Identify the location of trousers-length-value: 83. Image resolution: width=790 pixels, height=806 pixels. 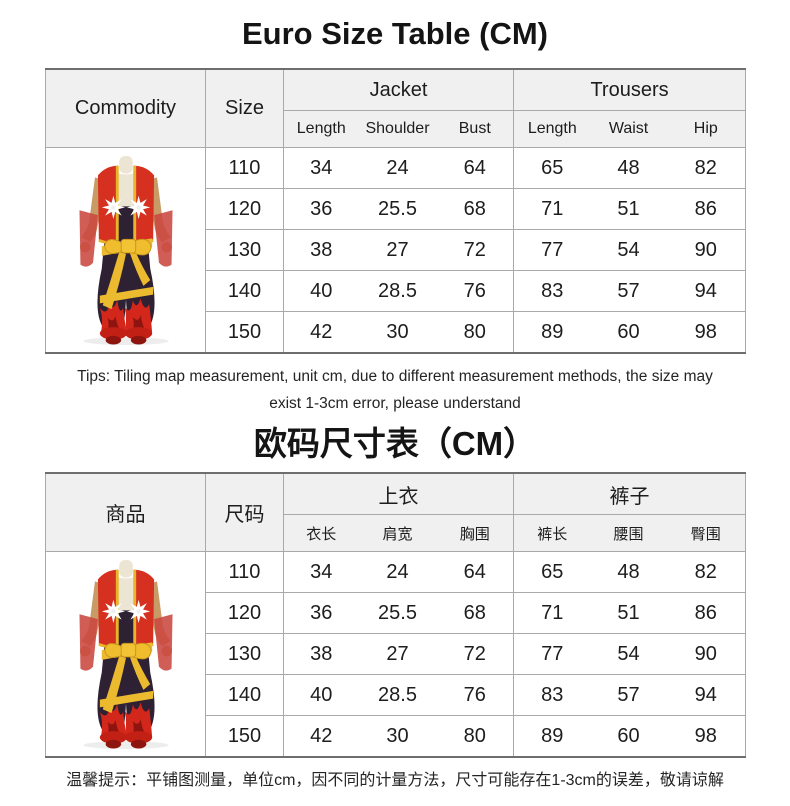
(552, 695).